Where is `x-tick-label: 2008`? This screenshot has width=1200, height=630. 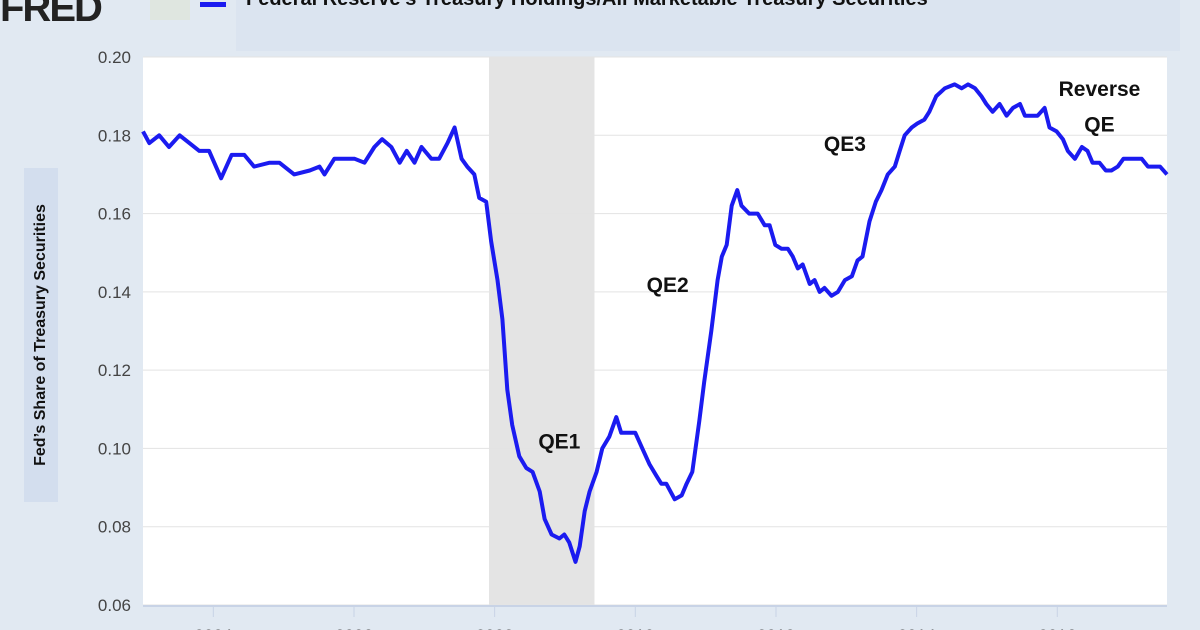 x-tick-label: 2008 is located at coordinates (495, 628).